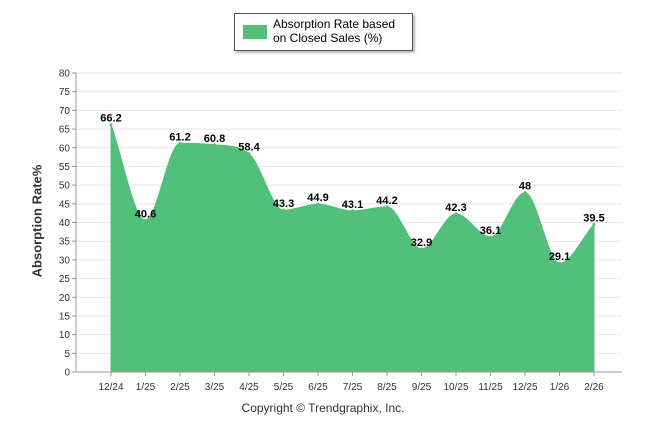 This screenshot has width=646, height=434. Describe the element at coordinates (65, 316) in the screenshot. I see `y-tick-label: 15` at that location.